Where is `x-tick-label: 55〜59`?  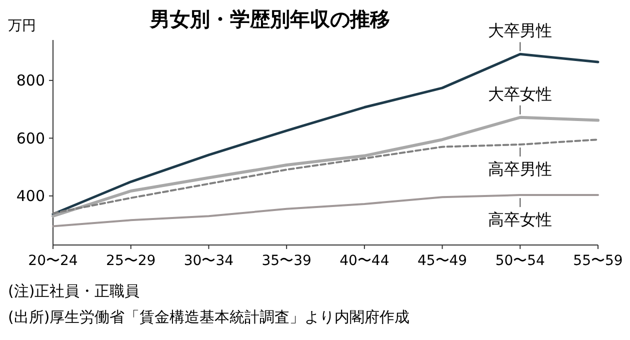
x-tick-label: 55〜59 is located at coordinates (598, 261).